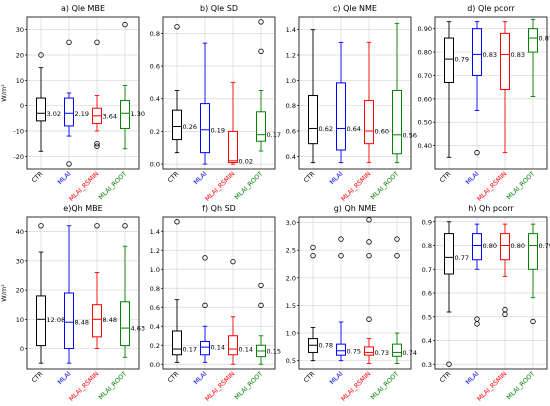  I want to click on tick-label-y: -20, so click(18, 157).